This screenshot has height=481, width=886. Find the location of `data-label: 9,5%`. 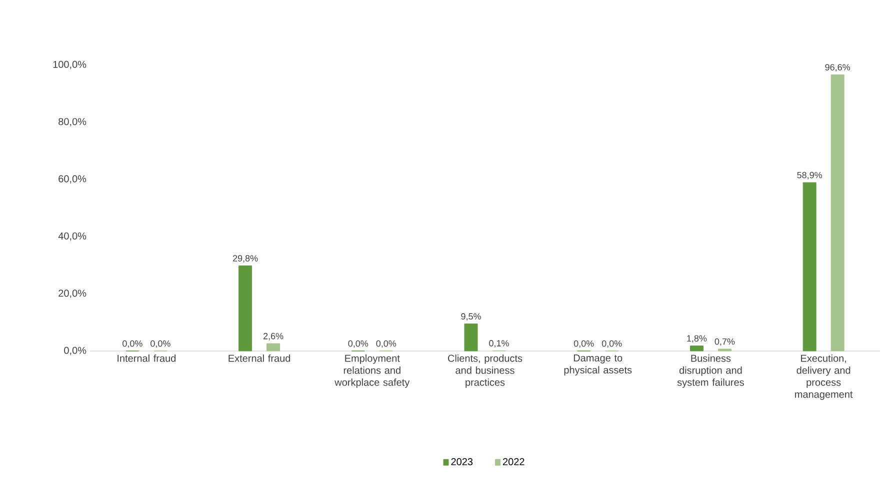

data-label: 9,5% is located at coordinates (471, 317).